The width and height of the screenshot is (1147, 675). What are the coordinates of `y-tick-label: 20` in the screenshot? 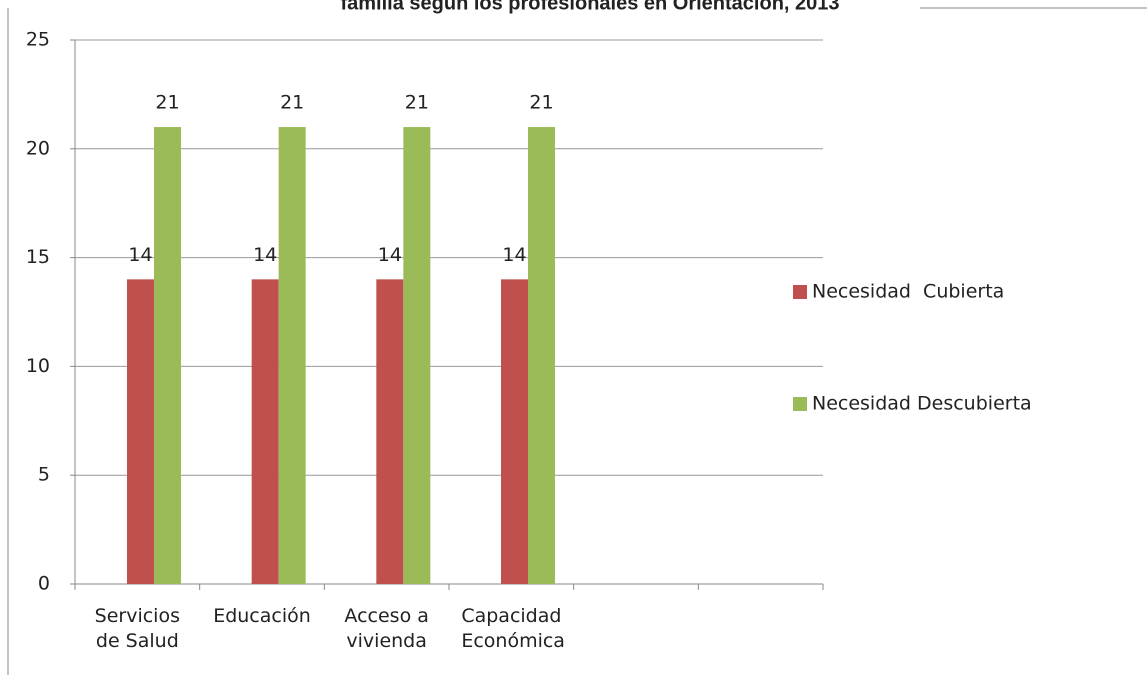 It's located at (38, 148).